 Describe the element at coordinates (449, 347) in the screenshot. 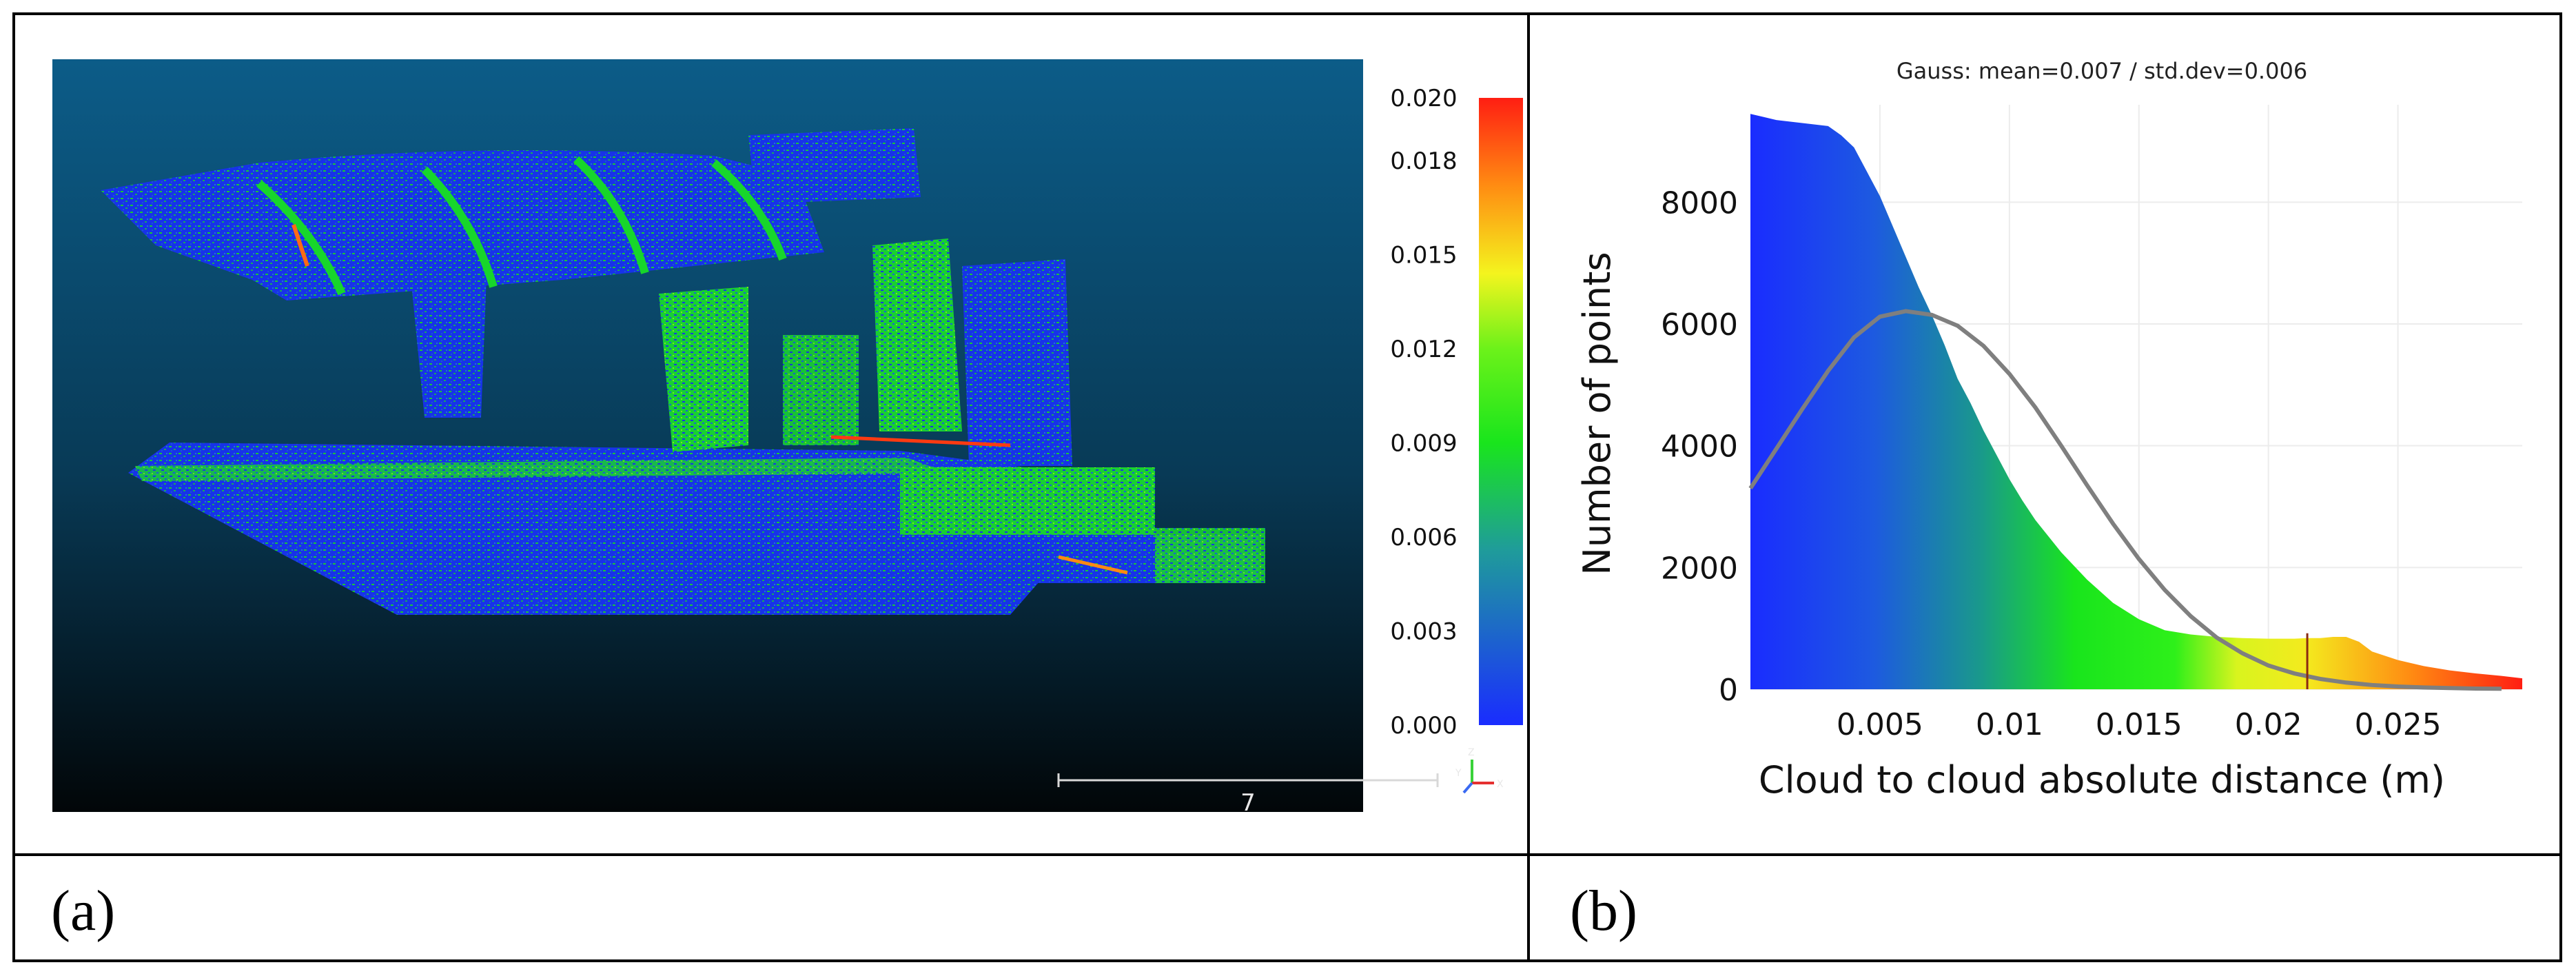

I see `cloud-pillar-left` at that location.